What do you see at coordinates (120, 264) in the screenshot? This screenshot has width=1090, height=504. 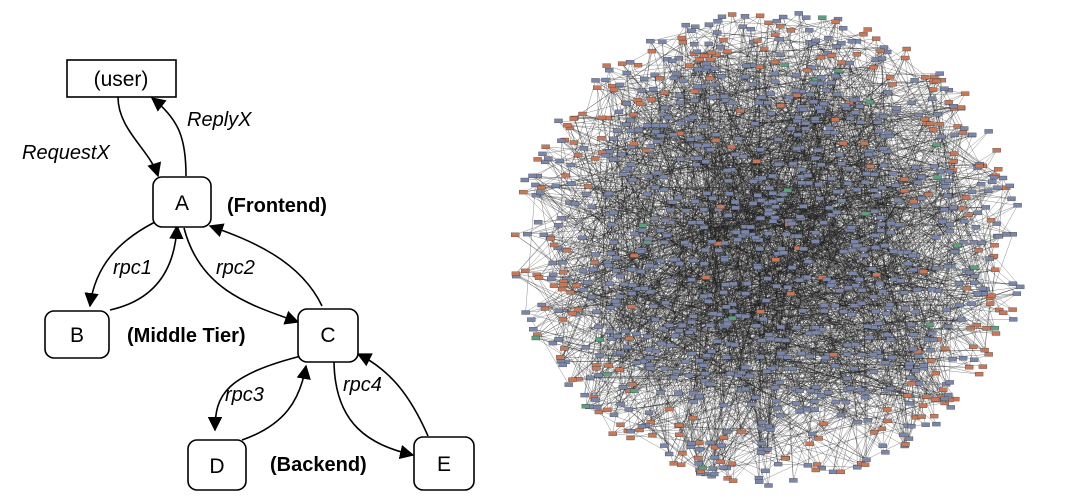 I see `edge-rpc1-a-to-b` at bounding box center [120, 264].